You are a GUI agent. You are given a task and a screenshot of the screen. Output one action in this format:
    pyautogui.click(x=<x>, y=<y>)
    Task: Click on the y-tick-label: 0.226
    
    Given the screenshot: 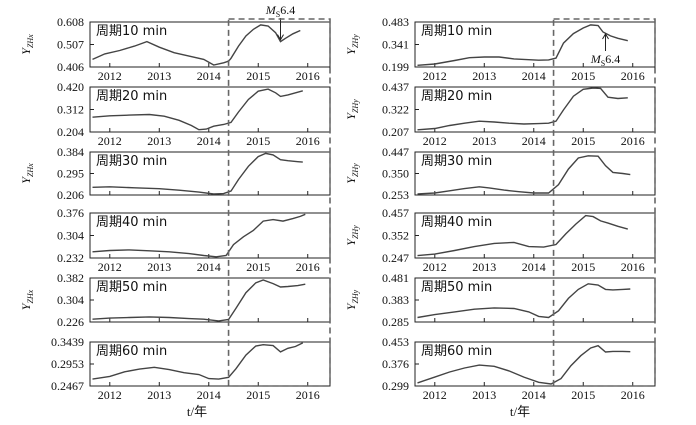 What is the action you would take?
    pyautogui.click(x=70, y=322)
    